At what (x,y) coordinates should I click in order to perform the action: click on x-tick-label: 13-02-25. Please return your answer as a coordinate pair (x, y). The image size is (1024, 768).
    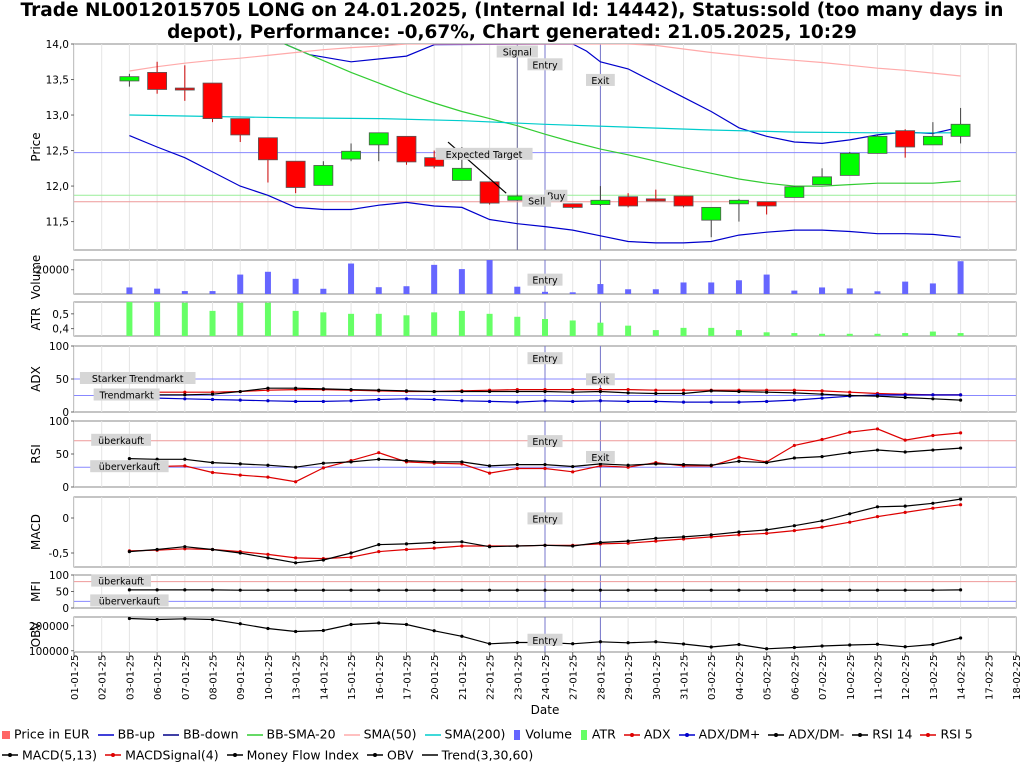
    Looking at the image, I should click on (934, 677).